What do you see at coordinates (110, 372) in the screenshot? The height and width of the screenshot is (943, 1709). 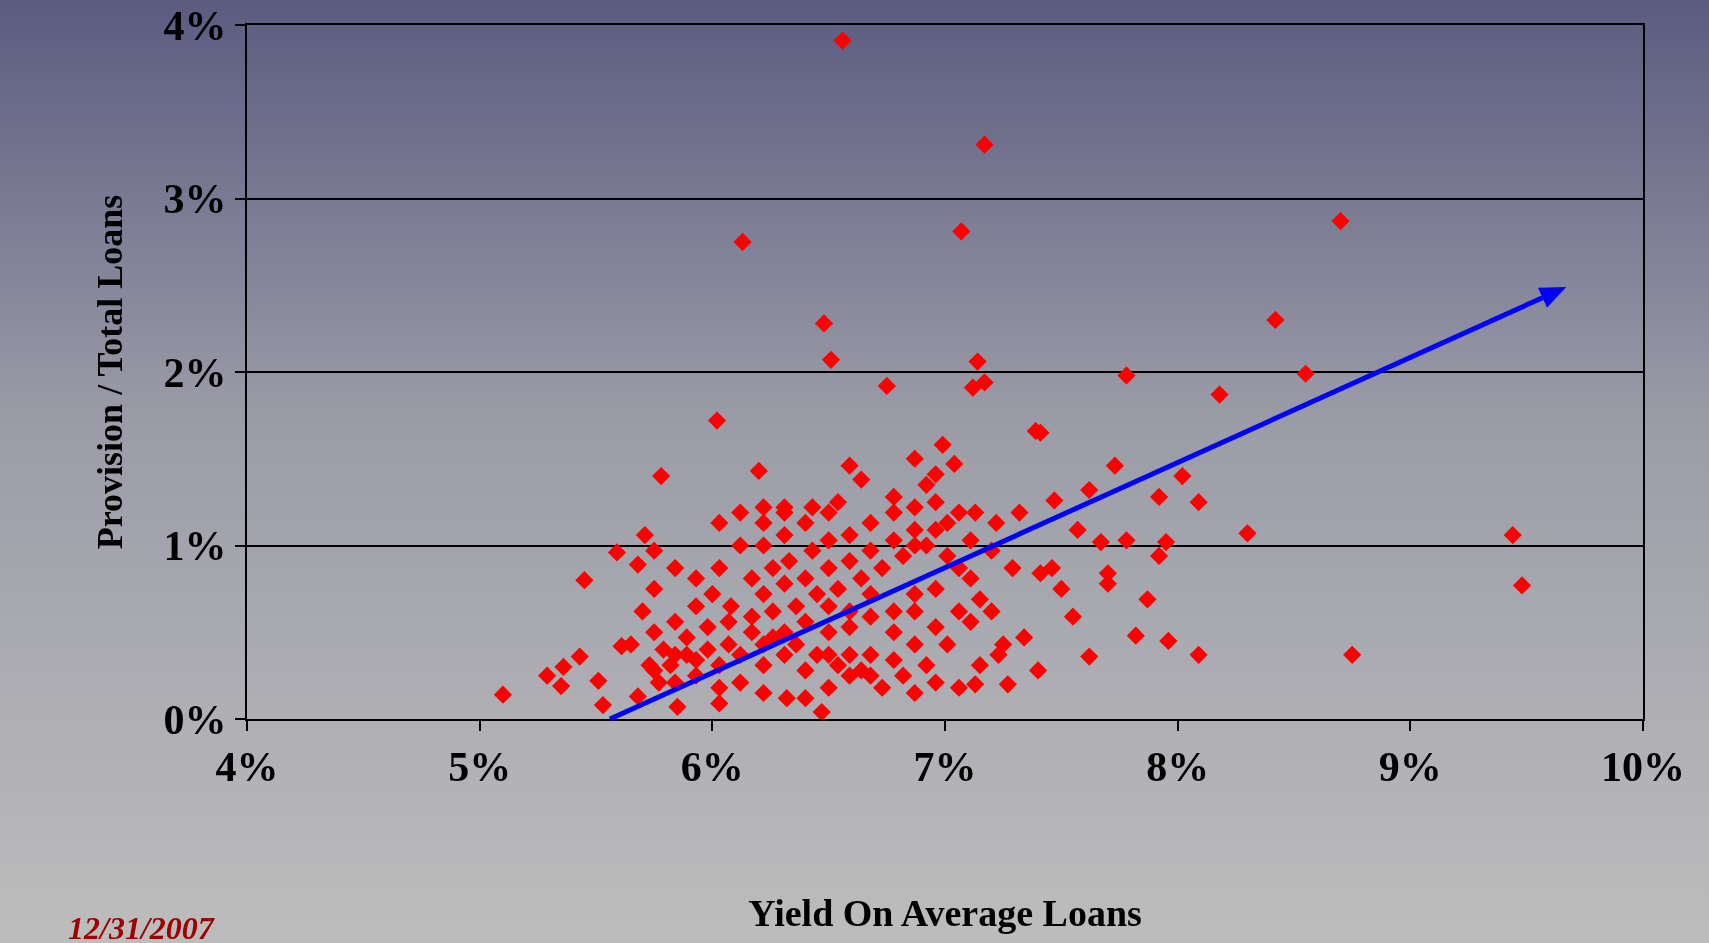 I see `y-axis-title: Provision / Total Loans` at bounding box center [110, 372].